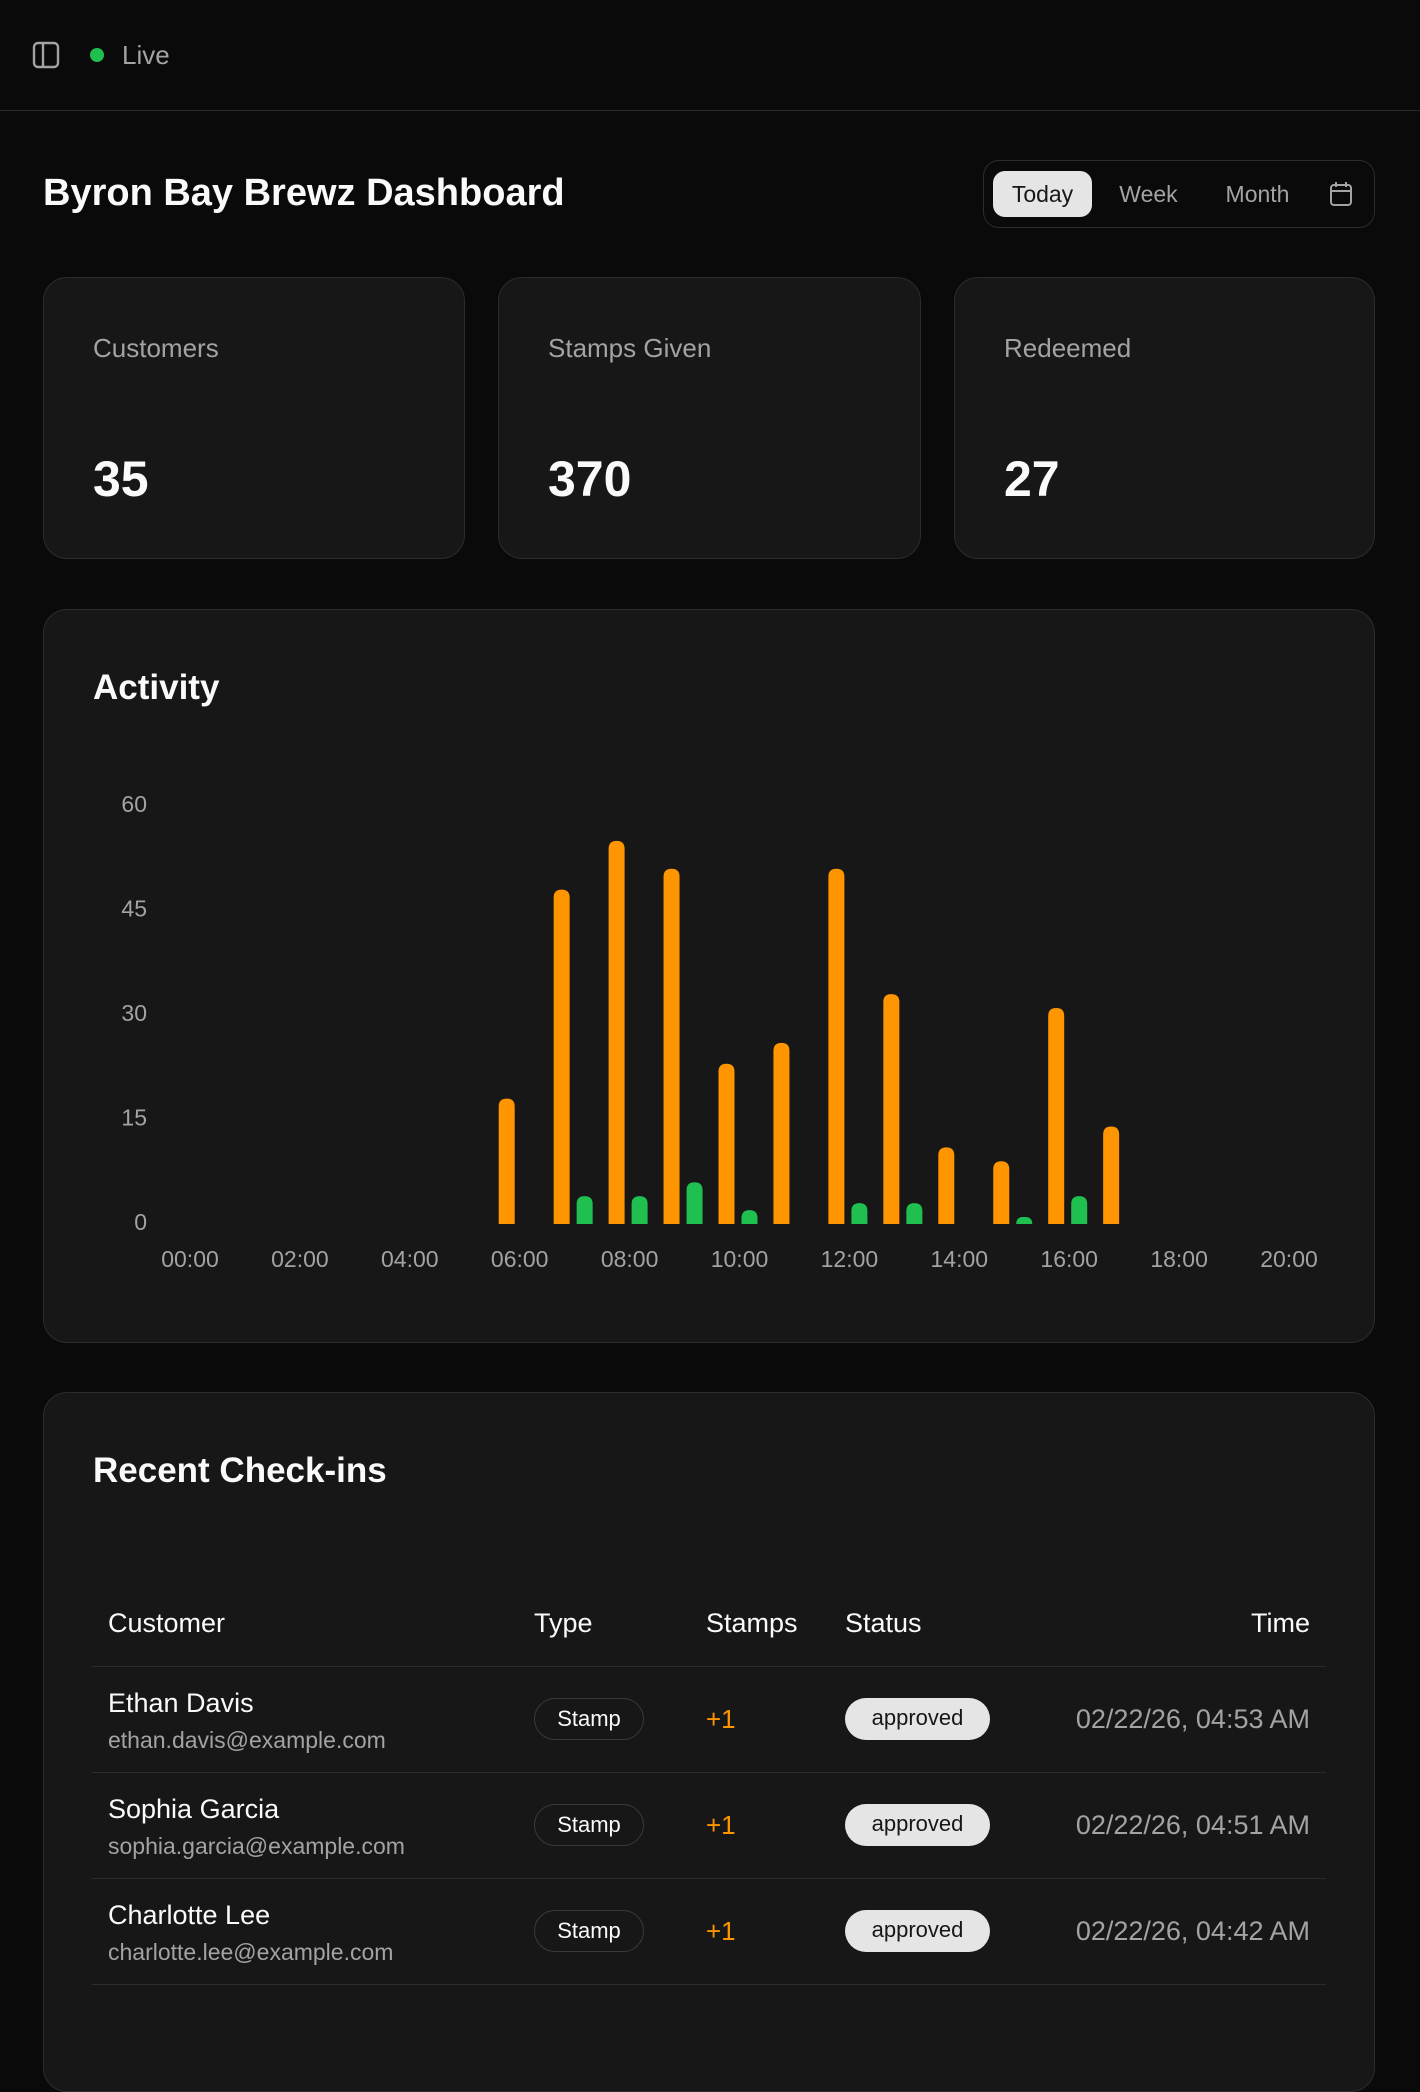  Describe the element at coordinates (134, 804) in the screenshot. I see `y-tick-label: 60` at that location.